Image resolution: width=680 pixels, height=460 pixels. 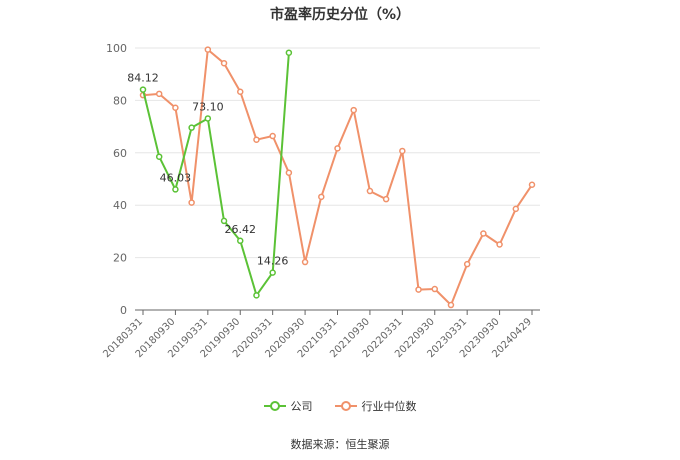 What do you see at coordinates (340, 444) in the screenshot?
I see `data-source: 数据来源：恒生聚源` at bounding box center [340, 444].